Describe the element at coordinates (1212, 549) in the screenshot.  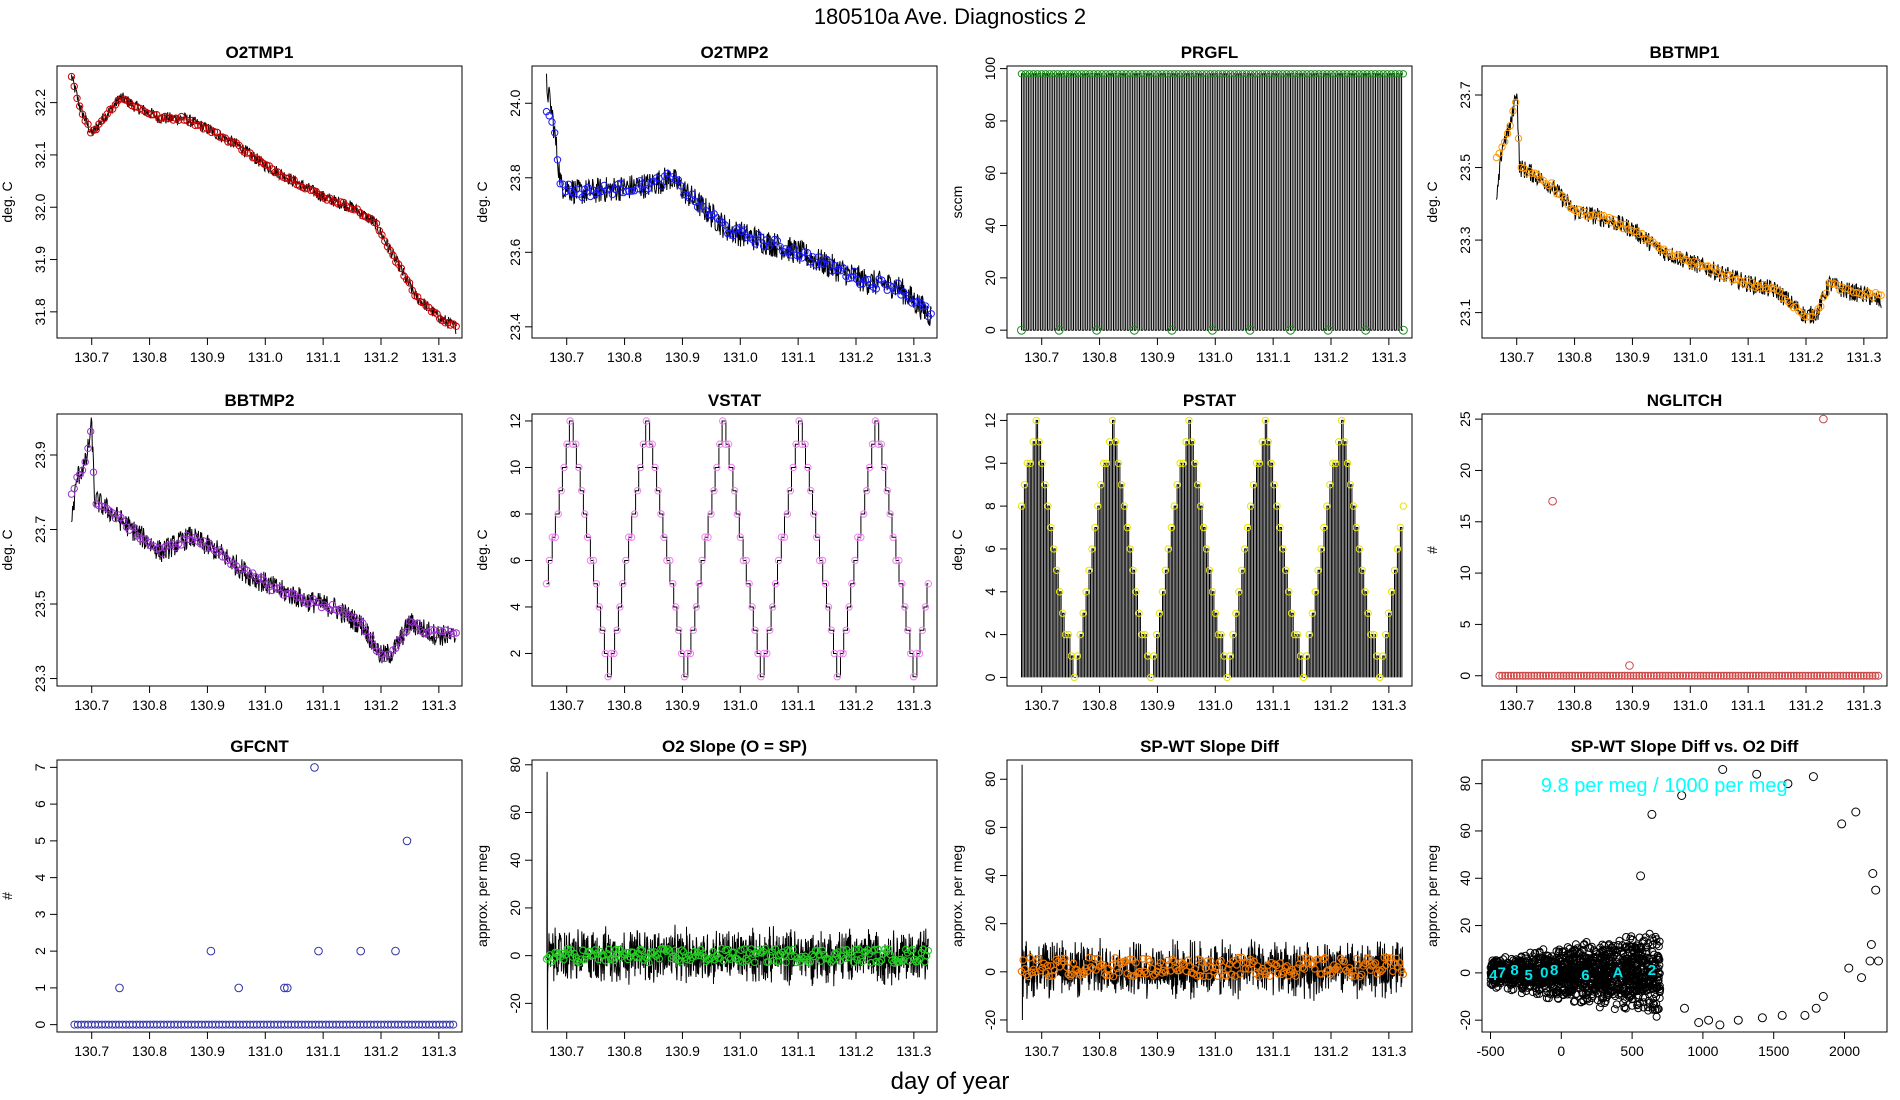
I see `plot-area` at that location.